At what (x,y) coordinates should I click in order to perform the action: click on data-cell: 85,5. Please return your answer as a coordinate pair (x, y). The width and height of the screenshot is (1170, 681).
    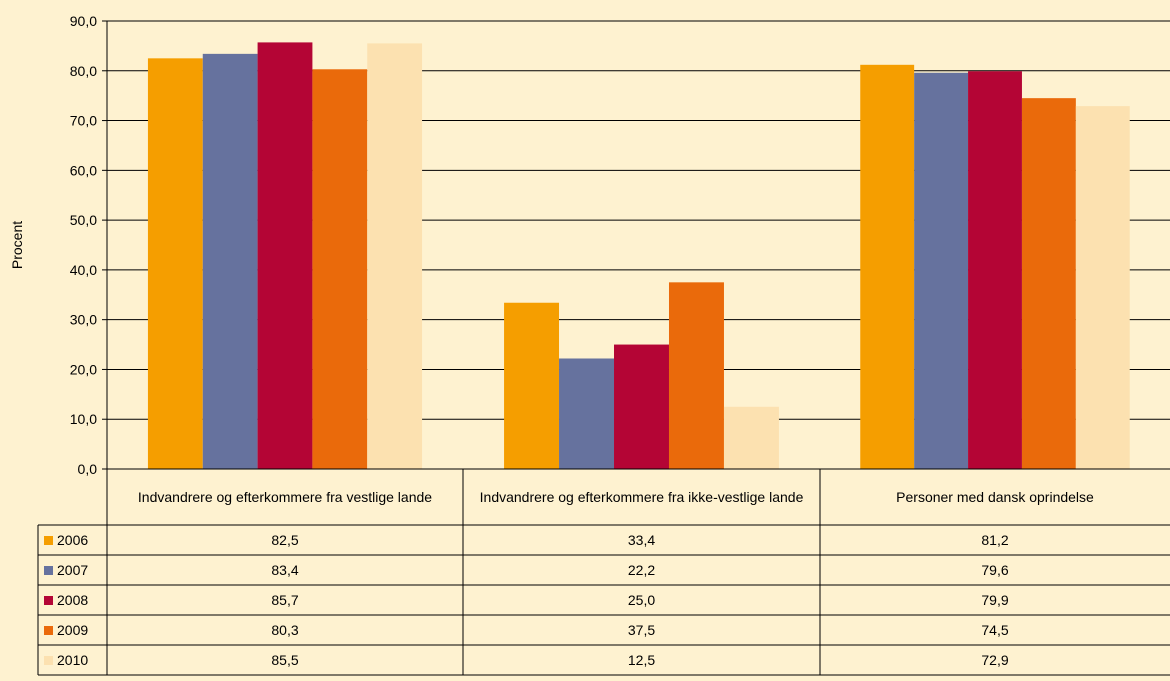
    Looking at the image, I should click on (285, 660).